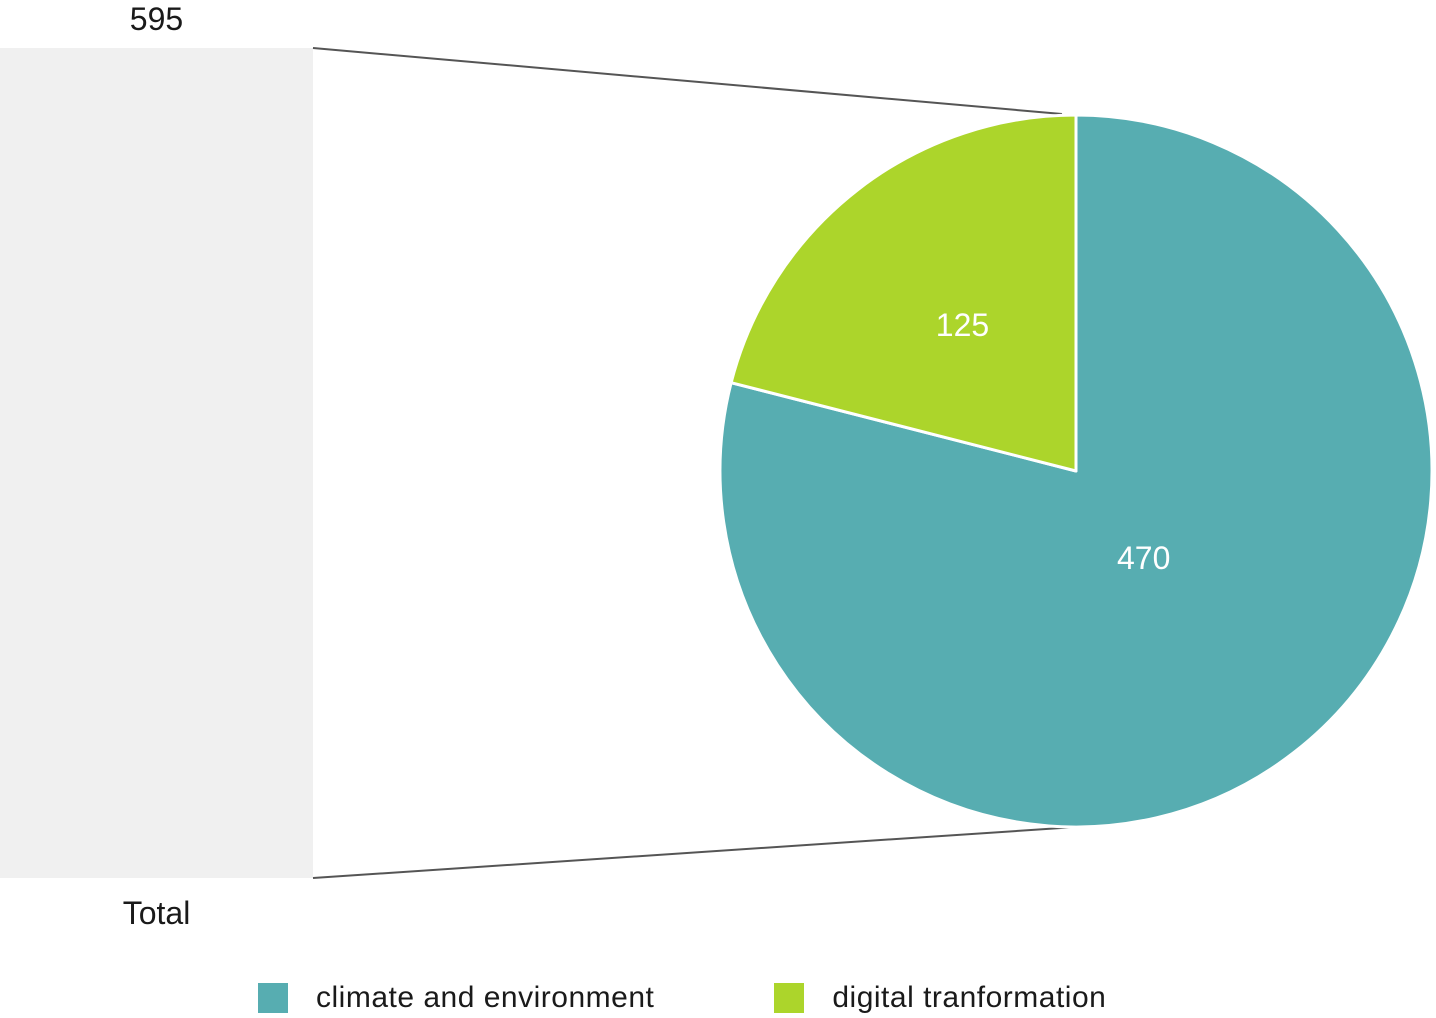 Image resolution: width=1436 pixels, height=1018 pixels. Describe the element at coordinates (903, 293) in the screenshot. I see `pie-slice-digital` at that location.